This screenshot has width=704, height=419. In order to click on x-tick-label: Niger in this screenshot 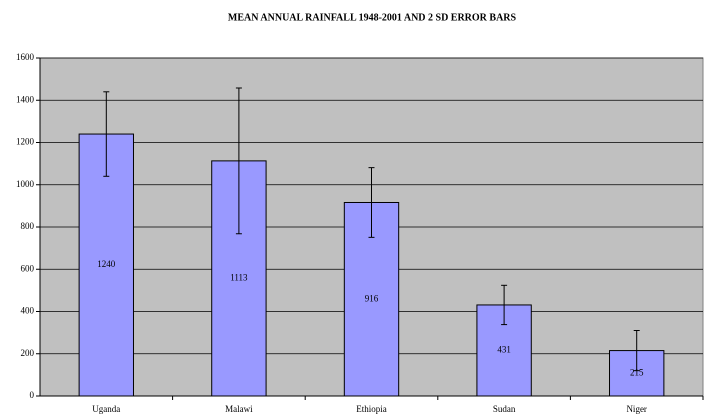, I will do `click(636, 409)`.